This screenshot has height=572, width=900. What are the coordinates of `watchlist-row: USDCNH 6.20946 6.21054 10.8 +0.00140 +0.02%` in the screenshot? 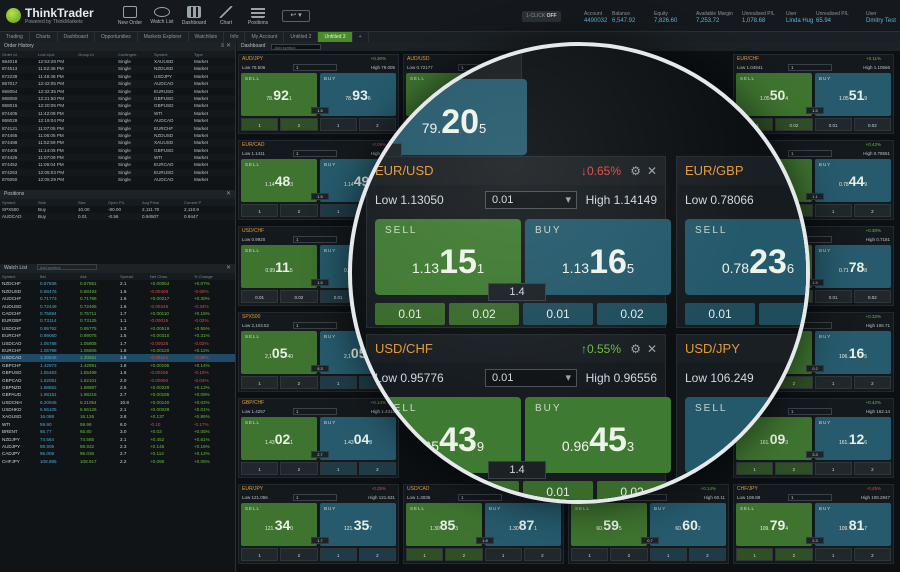 It's located at (117, 402).